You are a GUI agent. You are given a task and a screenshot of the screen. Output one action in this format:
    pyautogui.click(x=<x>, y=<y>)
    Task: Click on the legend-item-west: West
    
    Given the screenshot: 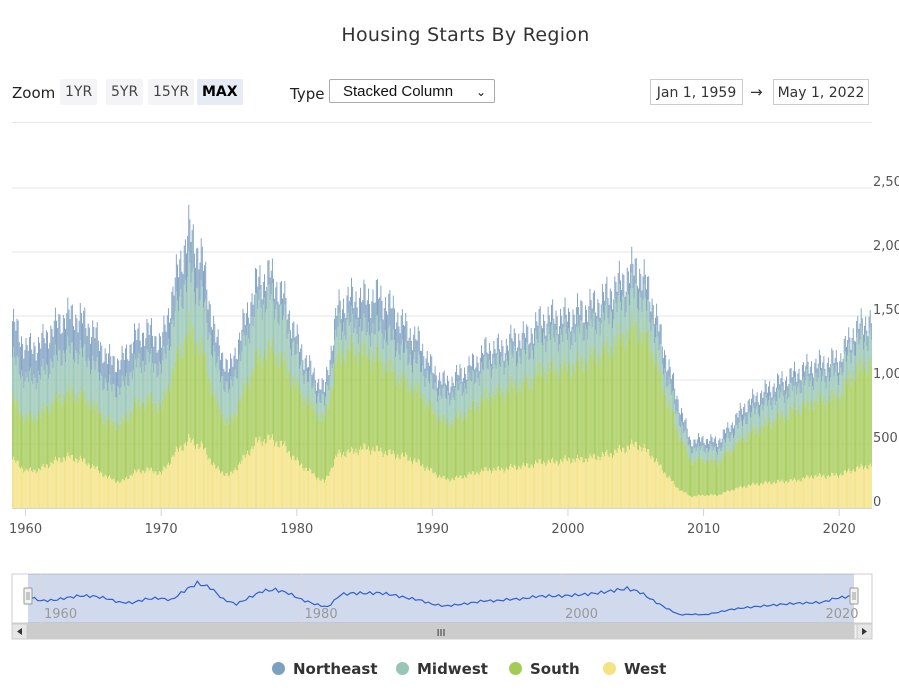 What is the action you would take?
    pyautogui.click(x=634, y=670)
    